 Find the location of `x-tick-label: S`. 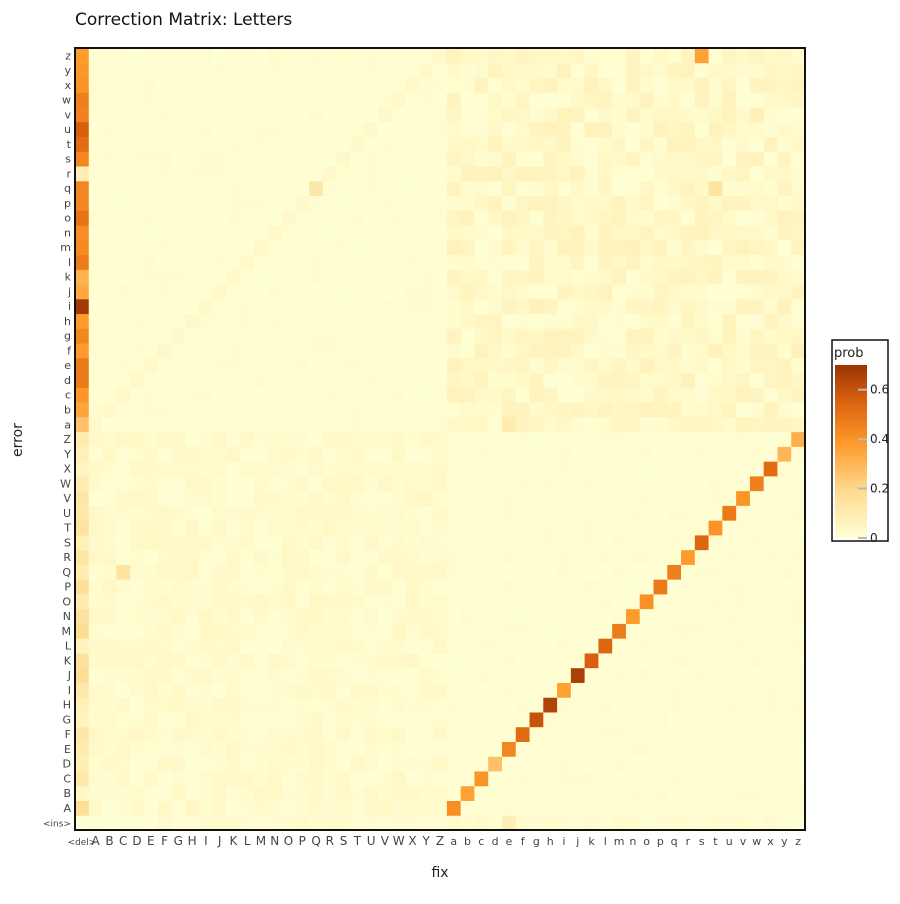

x-tick-label: S is located at coordinates (344, 841).